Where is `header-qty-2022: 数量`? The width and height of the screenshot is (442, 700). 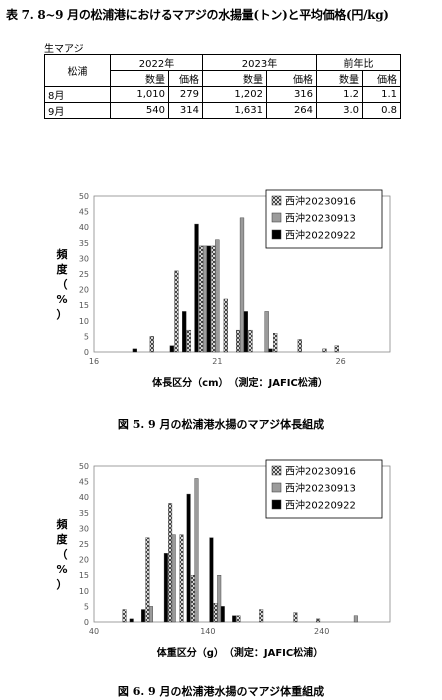
header-qty-2022: 数量 is located at coordinates (139, 78).